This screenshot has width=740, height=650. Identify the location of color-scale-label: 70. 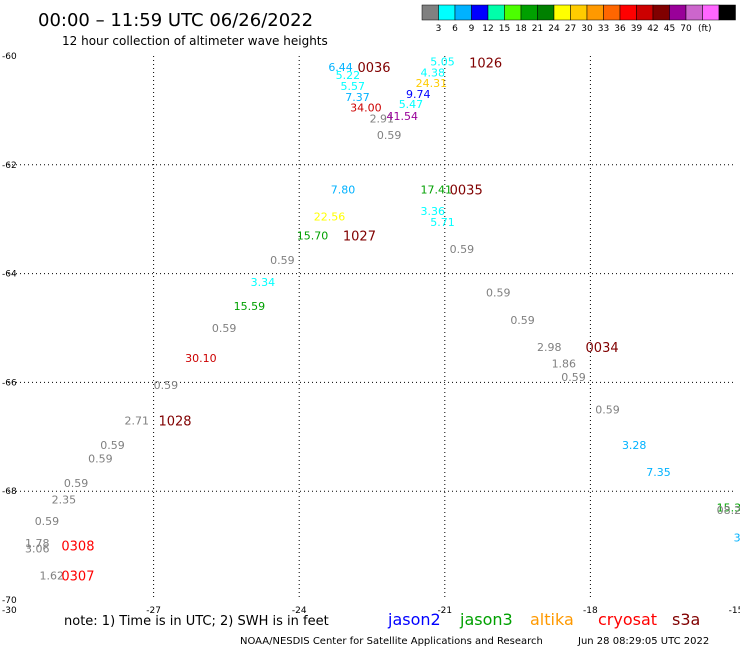
(686, 29).